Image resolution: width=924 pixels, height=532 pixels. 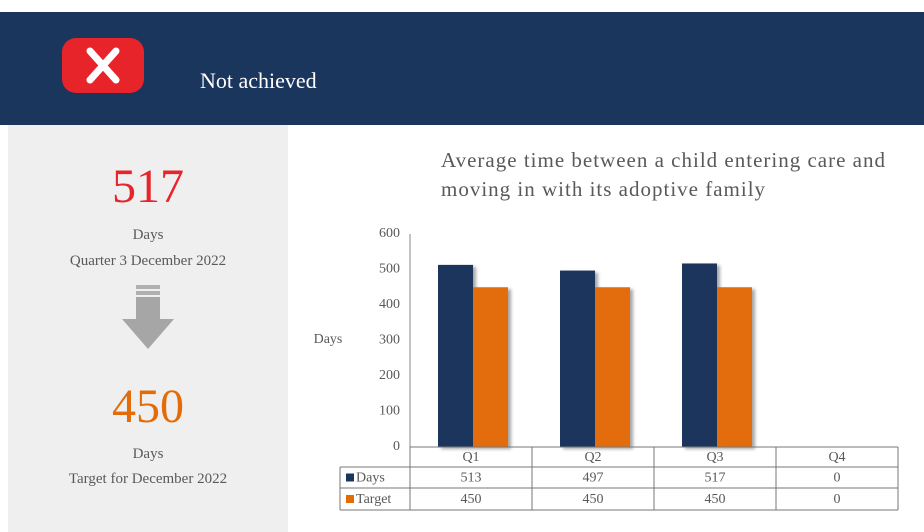 What do you see at coordinates (148, 406) in the screenshot?
I see `target-value: 450` at bounding box center [148, 406].